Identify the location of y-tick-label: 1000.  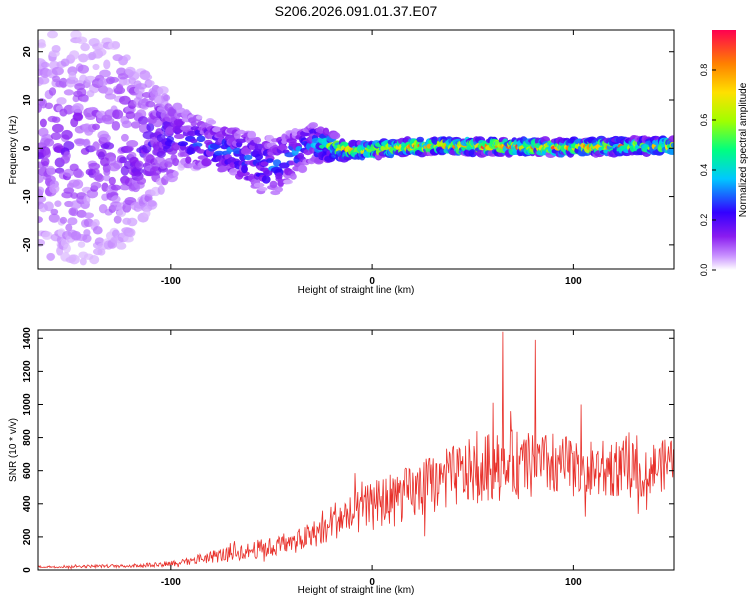
(27, 404).